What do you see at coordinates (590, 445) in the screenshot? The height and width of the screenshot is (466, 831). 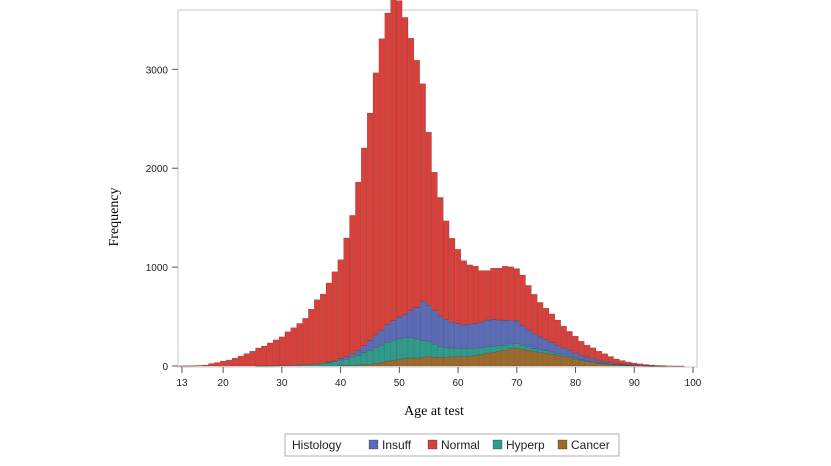 I see `legend-label-cancer: Cancer` at bounding box center [590, 445].